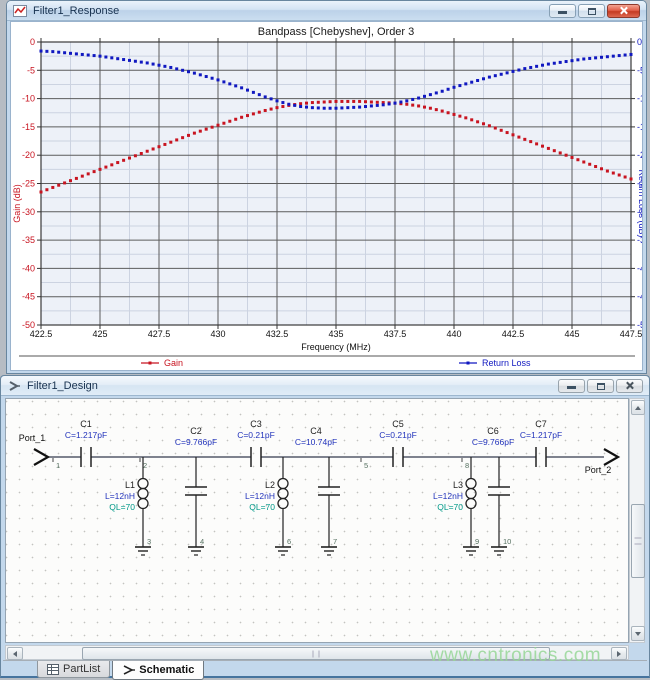  Describe the element at coordinates (86, 443) in the screenshot. I see `component-C1: C1C=1.217pF` at that location.